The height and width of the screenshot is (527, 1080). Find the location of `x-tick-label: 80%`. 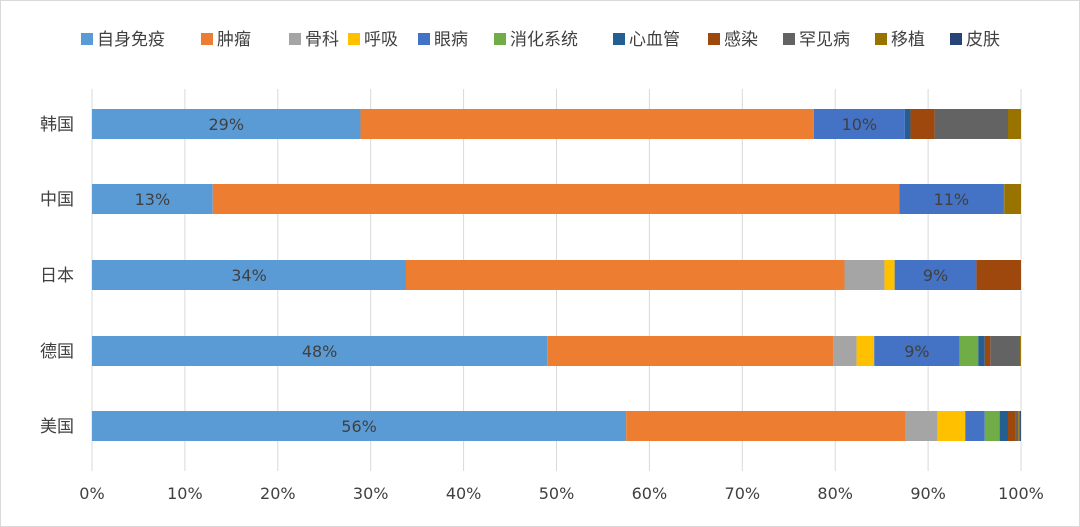

x-tick-label: 80% is located at coordinates (835, 493).